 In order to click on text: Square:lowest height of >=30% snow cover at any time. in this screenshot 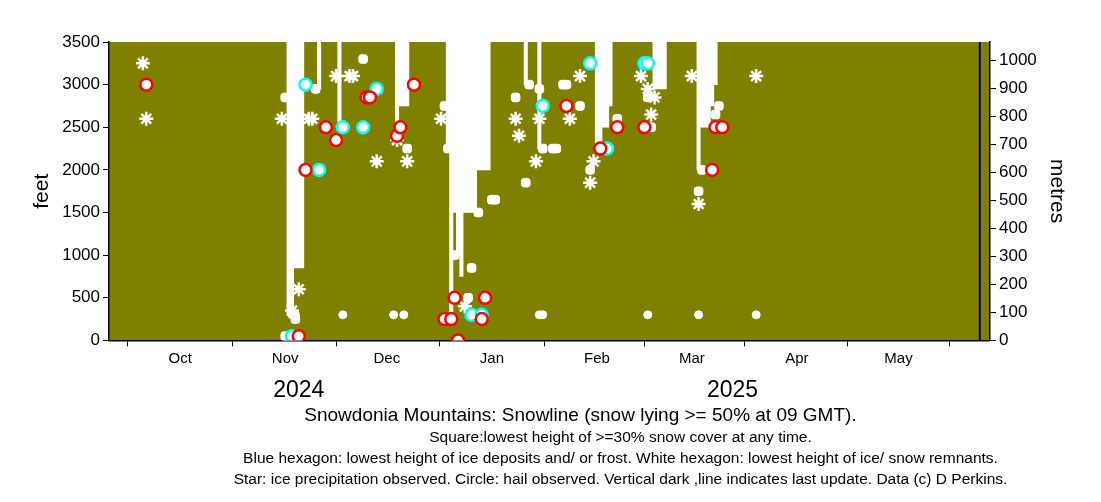, I will do `click(620, 437)`.